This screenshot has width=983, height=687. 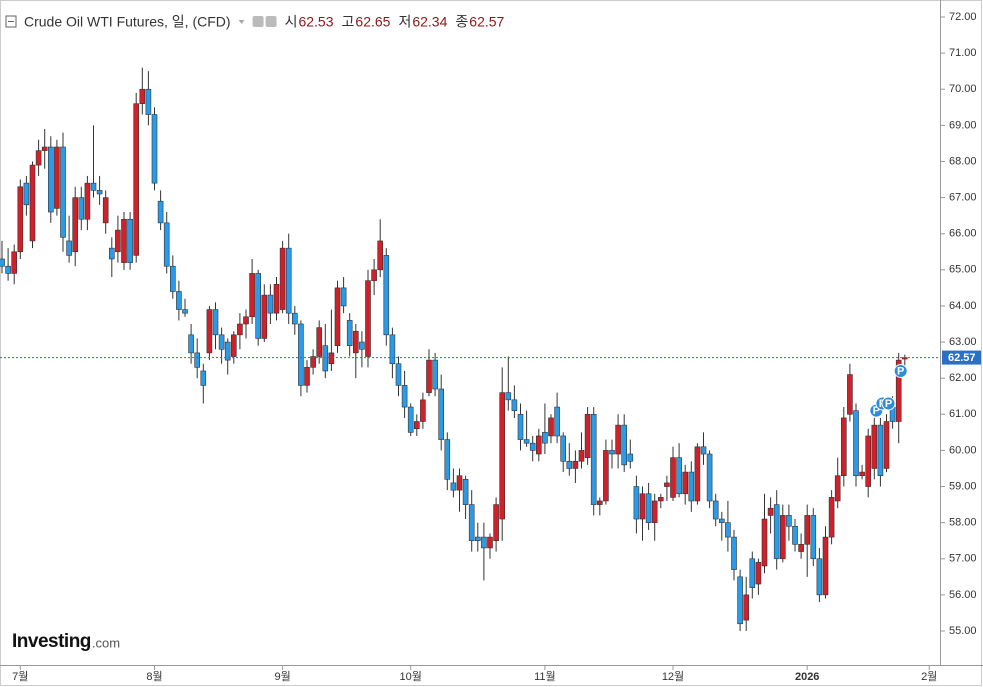 What do you see at coordinates (545, 676) in the screenshot?
I see `x-tick-label: 11월` at bounding box center [545, 676].